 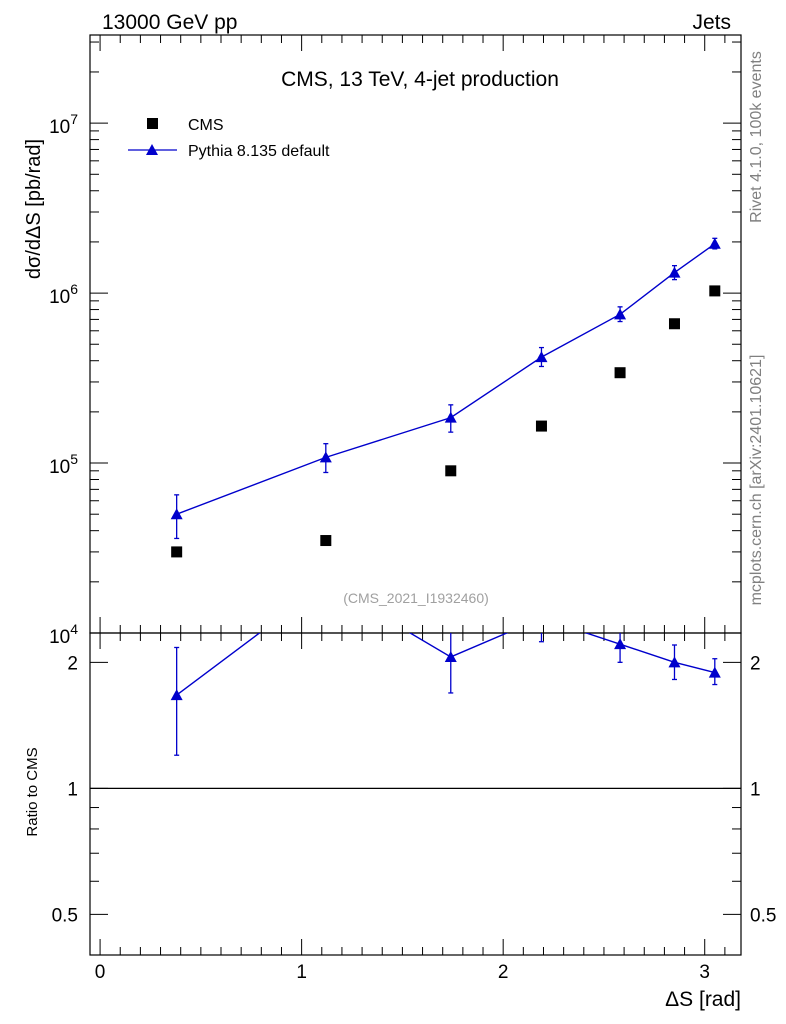 What do you see at coordinates (63, 464) in the screenshot?
I see `y-tick-label: 10⁵` at bounding box center [63, 464].